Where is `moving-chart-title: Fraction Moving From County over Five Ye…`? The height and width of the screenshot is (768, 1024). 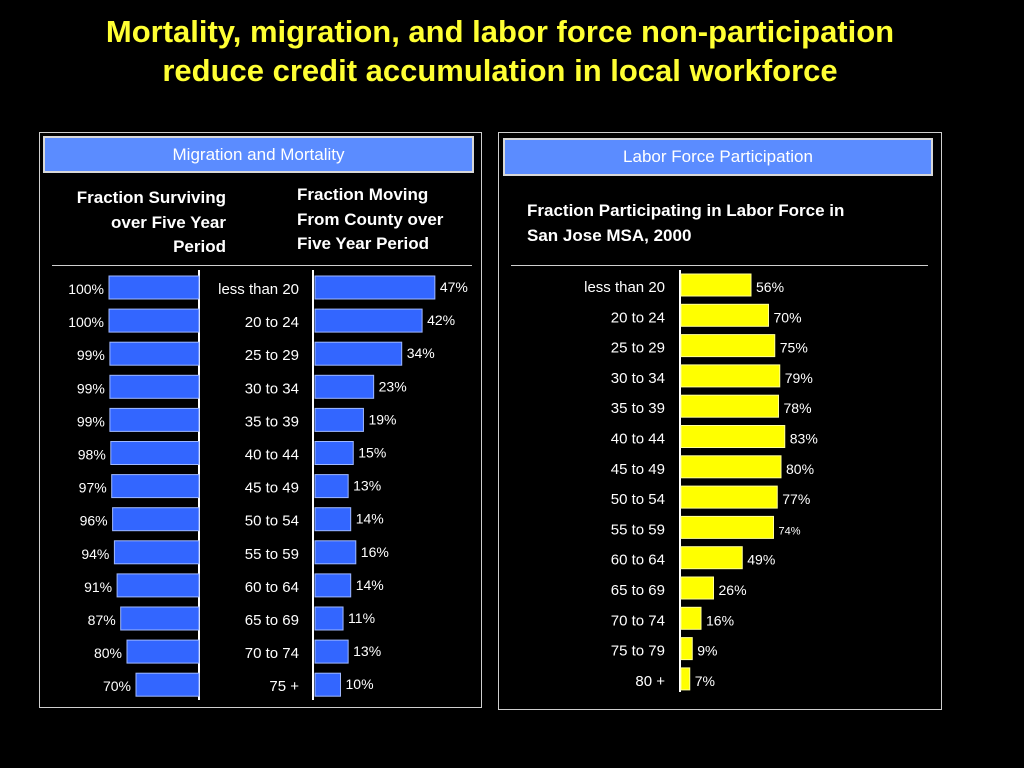 moving-chart-title: Fraction Moving From County over Five Ye… is located at coordinates (388, 220).